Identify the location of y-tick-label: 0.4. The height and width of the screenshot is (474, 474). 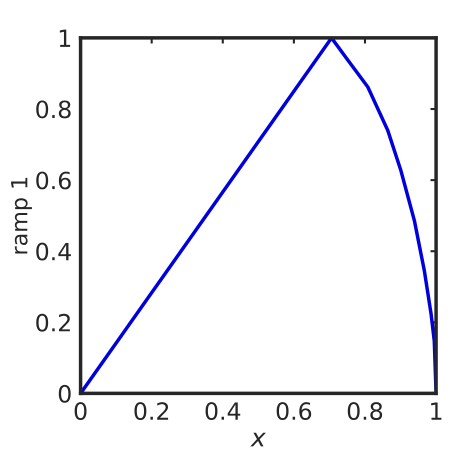
(53, 251).